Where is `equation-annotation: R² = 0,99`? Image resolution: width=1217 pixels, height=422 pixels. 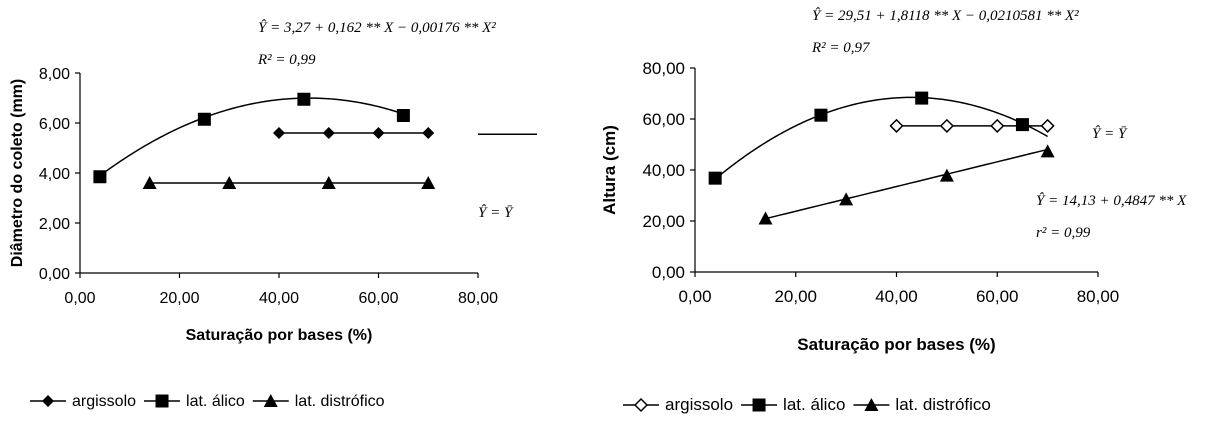 equation-annotation: R² = 0,99 is located at coordinates (286, 60).